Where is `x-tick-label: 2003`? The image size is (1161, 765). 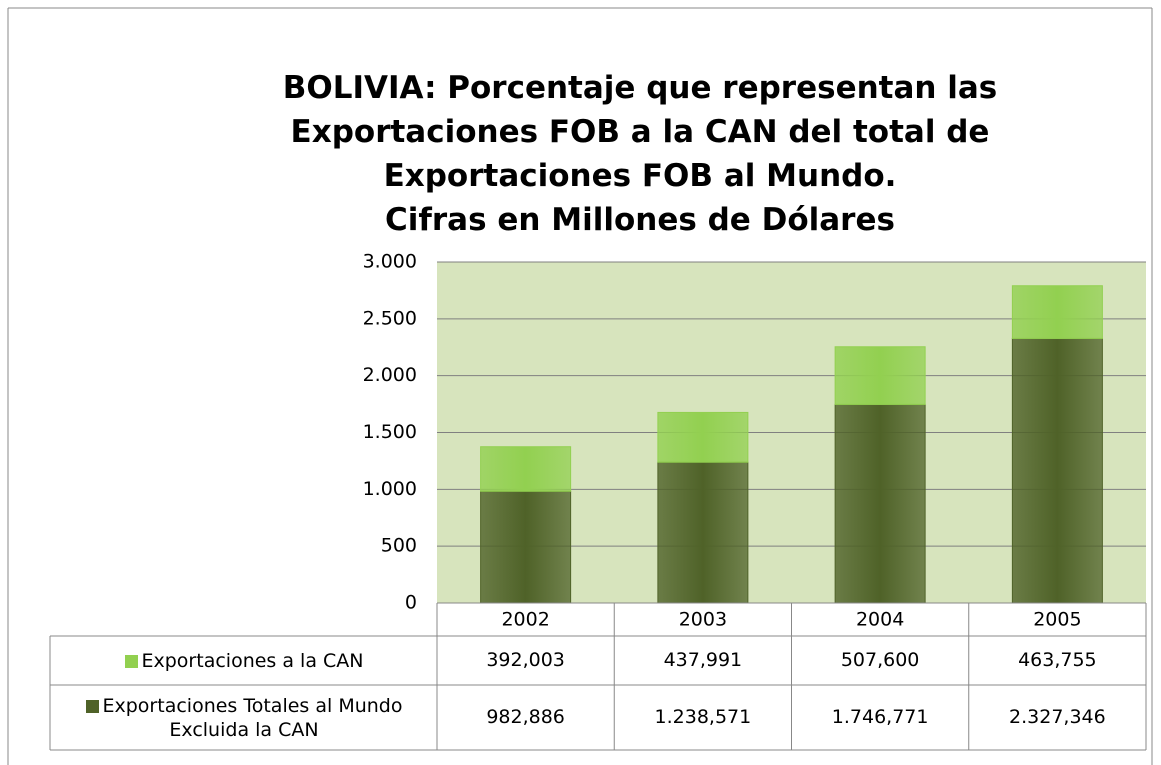
x-tick-label: 2003 is located at coordinates (703, 620).